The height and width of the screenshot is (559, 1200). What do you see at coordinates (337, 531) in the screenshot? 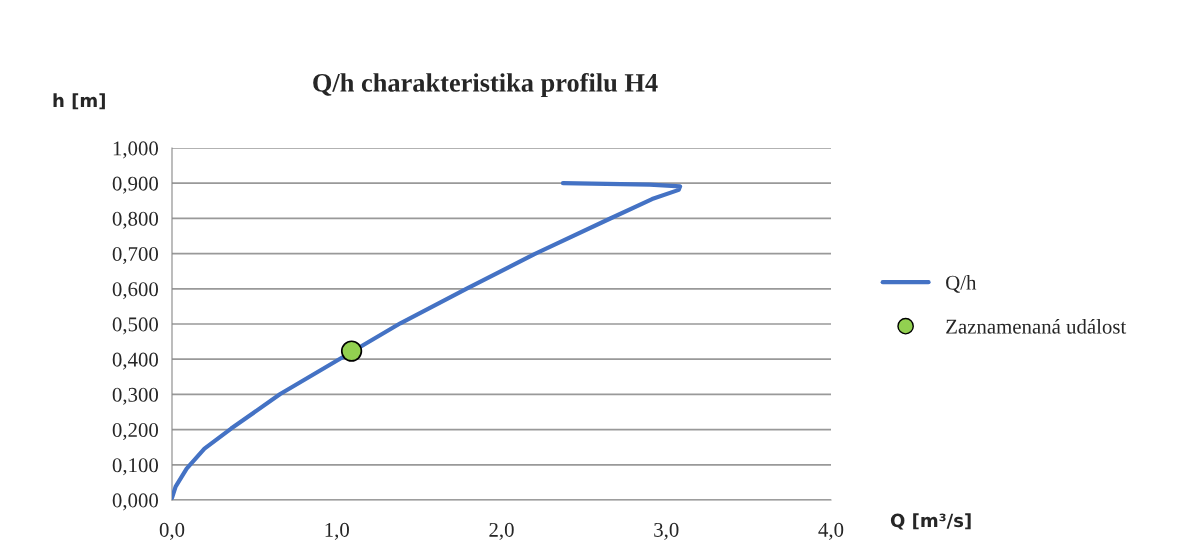
I see `x-tick-label: 1,0` at bounding box center [337, 531].